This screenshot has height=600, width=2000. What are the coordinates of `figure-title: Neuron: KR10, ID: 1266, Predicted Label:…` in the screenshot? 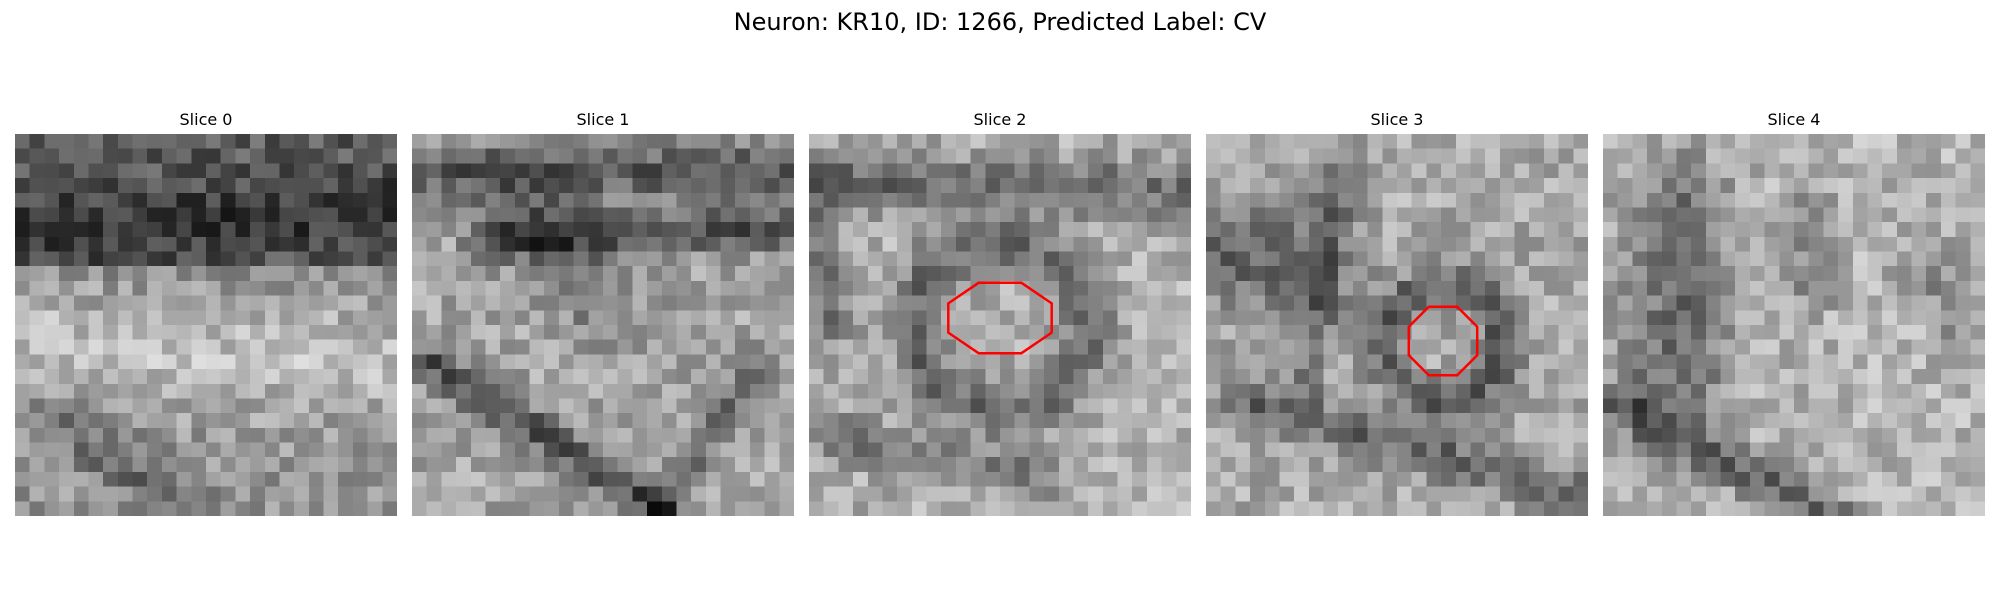 It's located at (1000, 22).